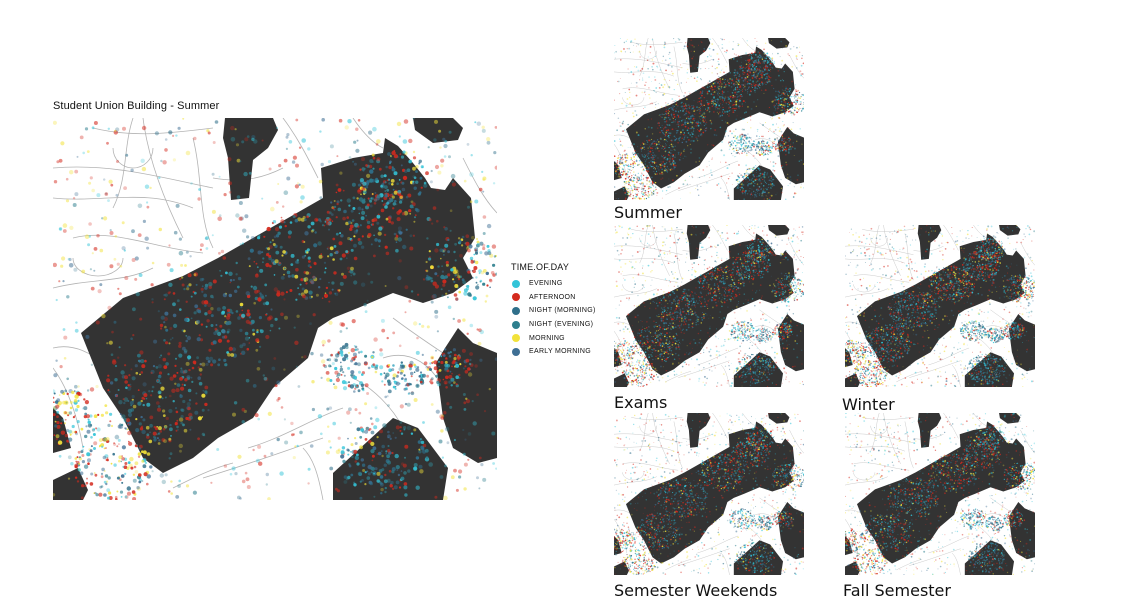 This screenshot has height=606, width=1144. I want to click on legend-label: EARLY MORNING, so click(560, 352).